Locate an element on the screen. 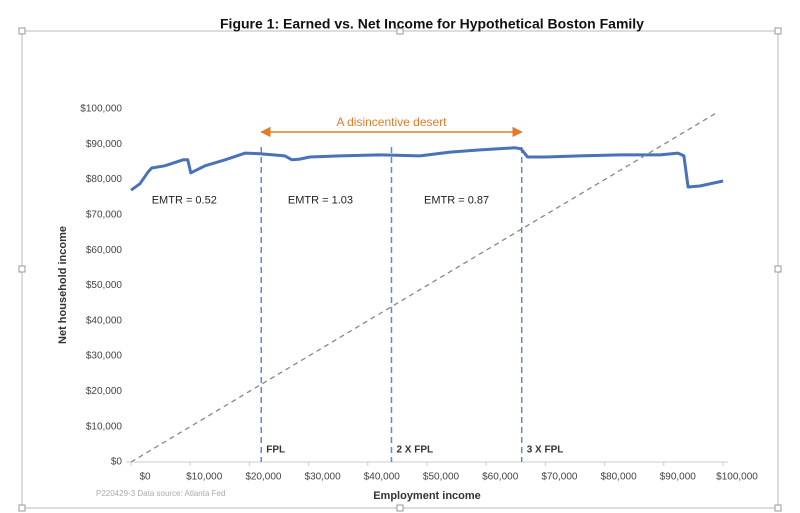  y-tick-label: $20,000 is located at coordinates (104, 391).